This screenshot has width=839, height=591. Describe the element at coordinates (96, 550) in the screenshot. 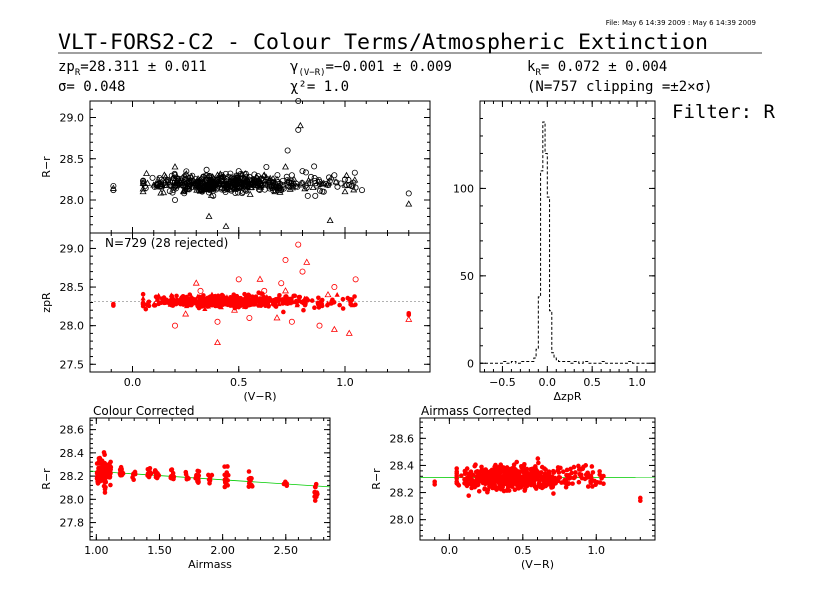

I see `x-tick-label: 1.00` at that location.